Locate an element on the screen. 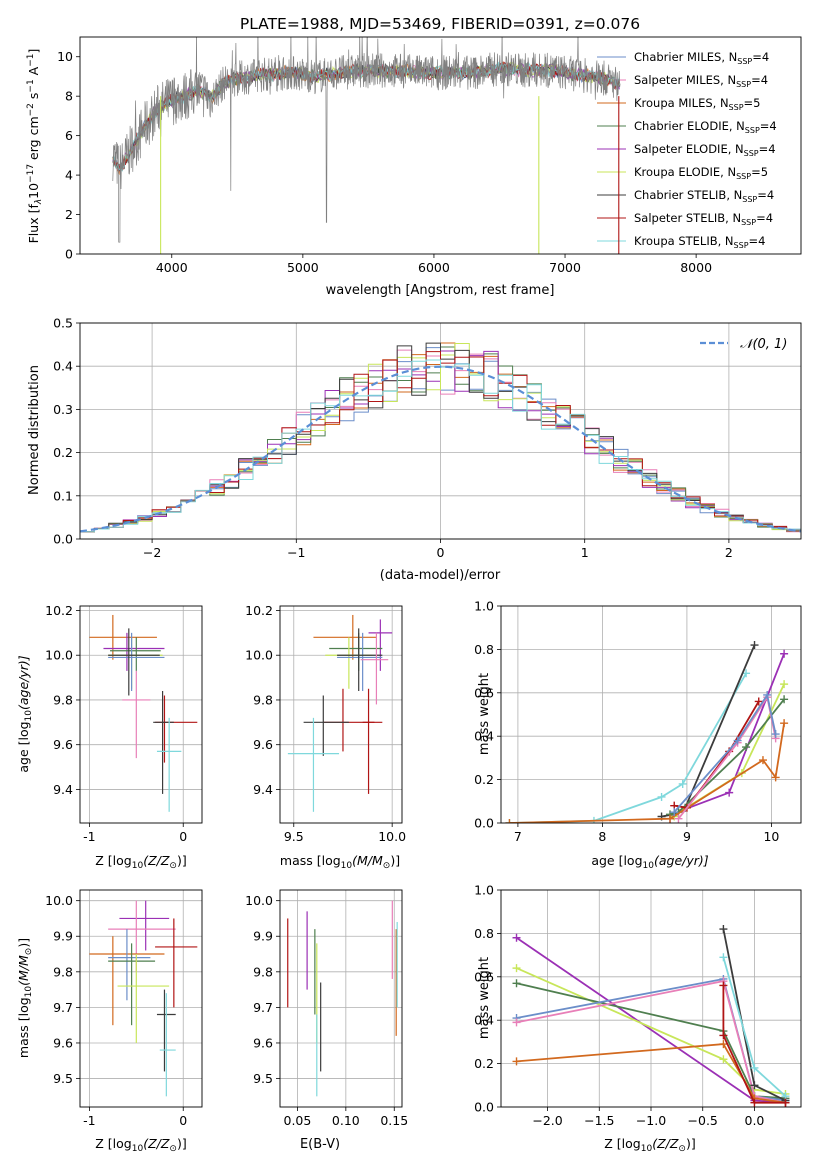  massweight-vs-z-xlabel: Z [log10(Z/Z⊙)] is located at coordinates (649, 1145).